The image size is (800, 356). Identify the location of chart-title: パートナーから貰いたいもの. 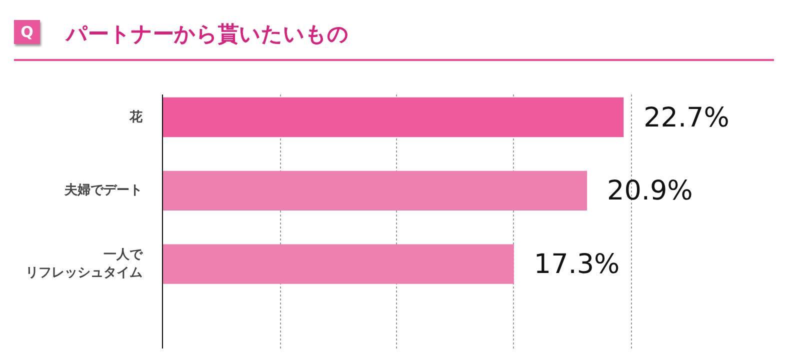
(207, 34).